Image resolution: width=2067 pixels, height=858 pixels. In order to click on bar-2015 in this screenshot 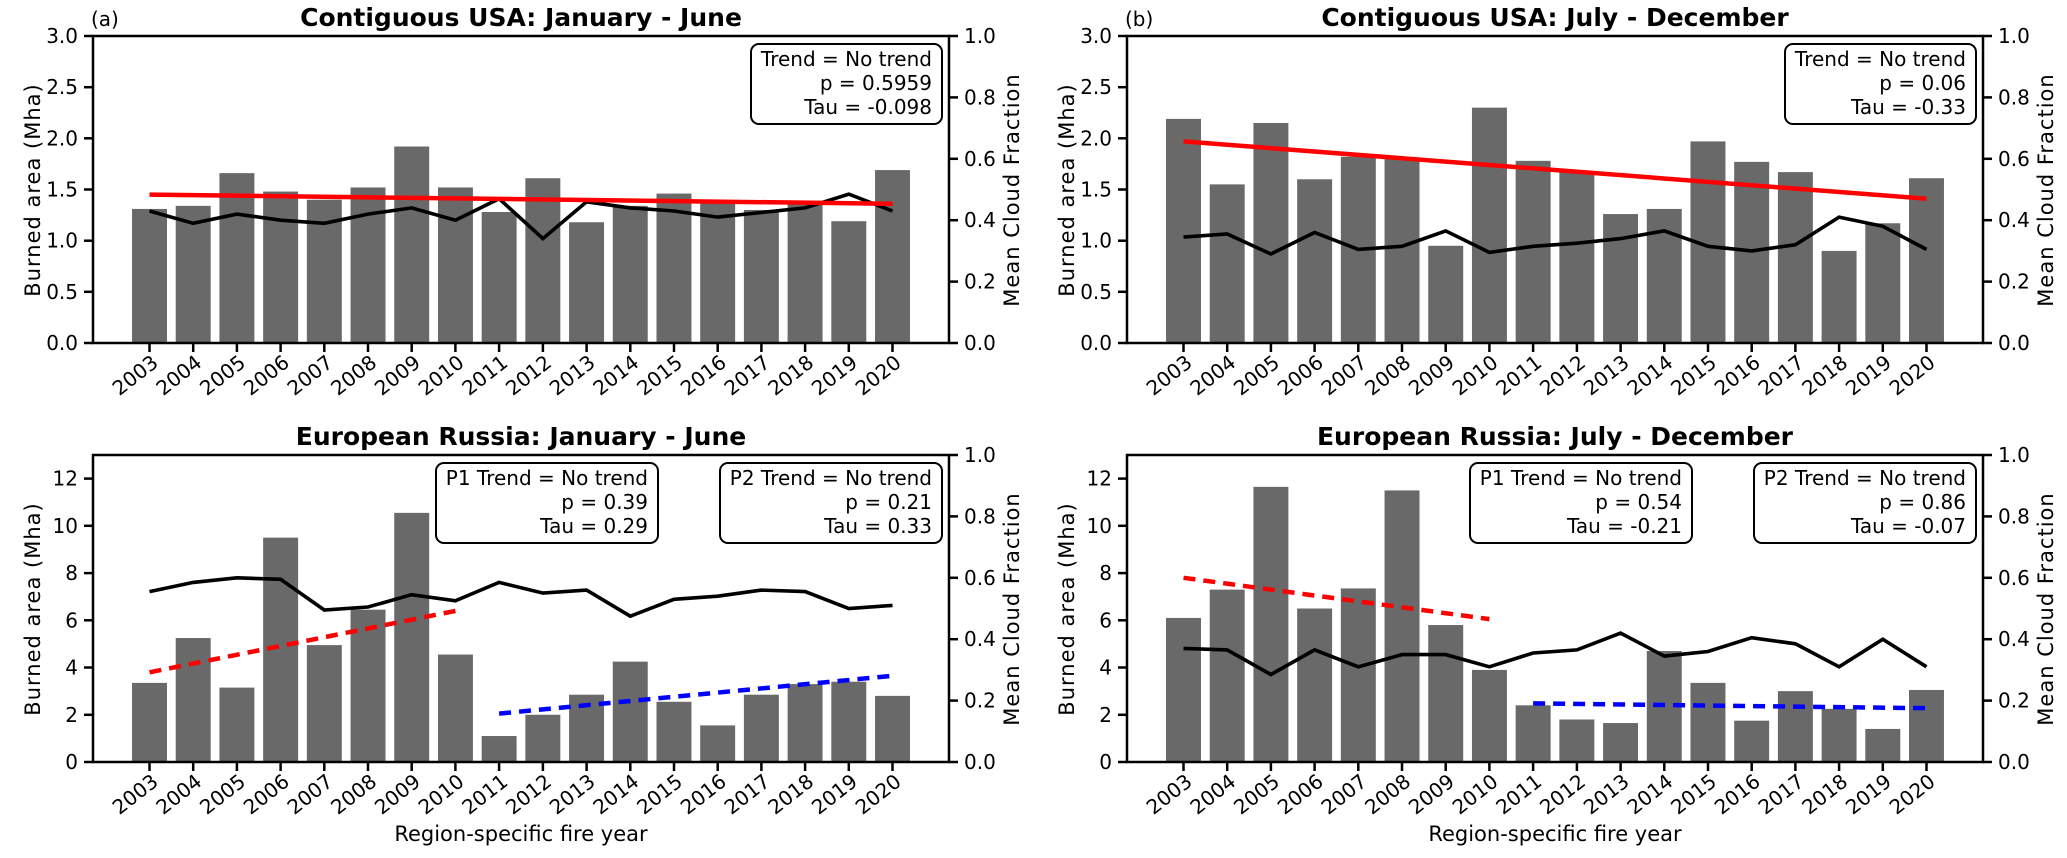, I will do `click(1708, 722)`.